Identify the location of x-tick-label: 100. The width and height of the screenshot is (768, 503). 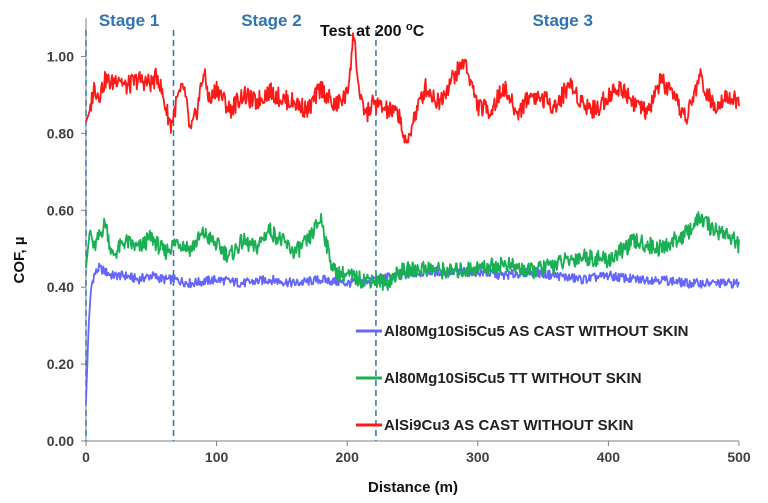
(217, 457).